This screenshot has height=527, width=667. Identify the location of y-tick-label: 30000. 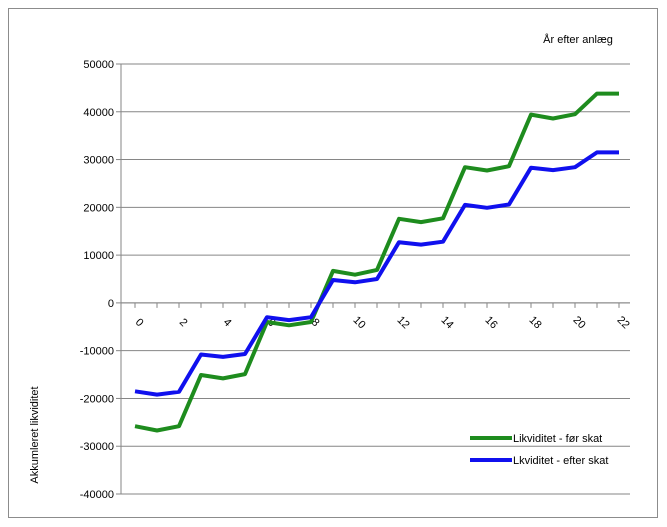
(98, 161).